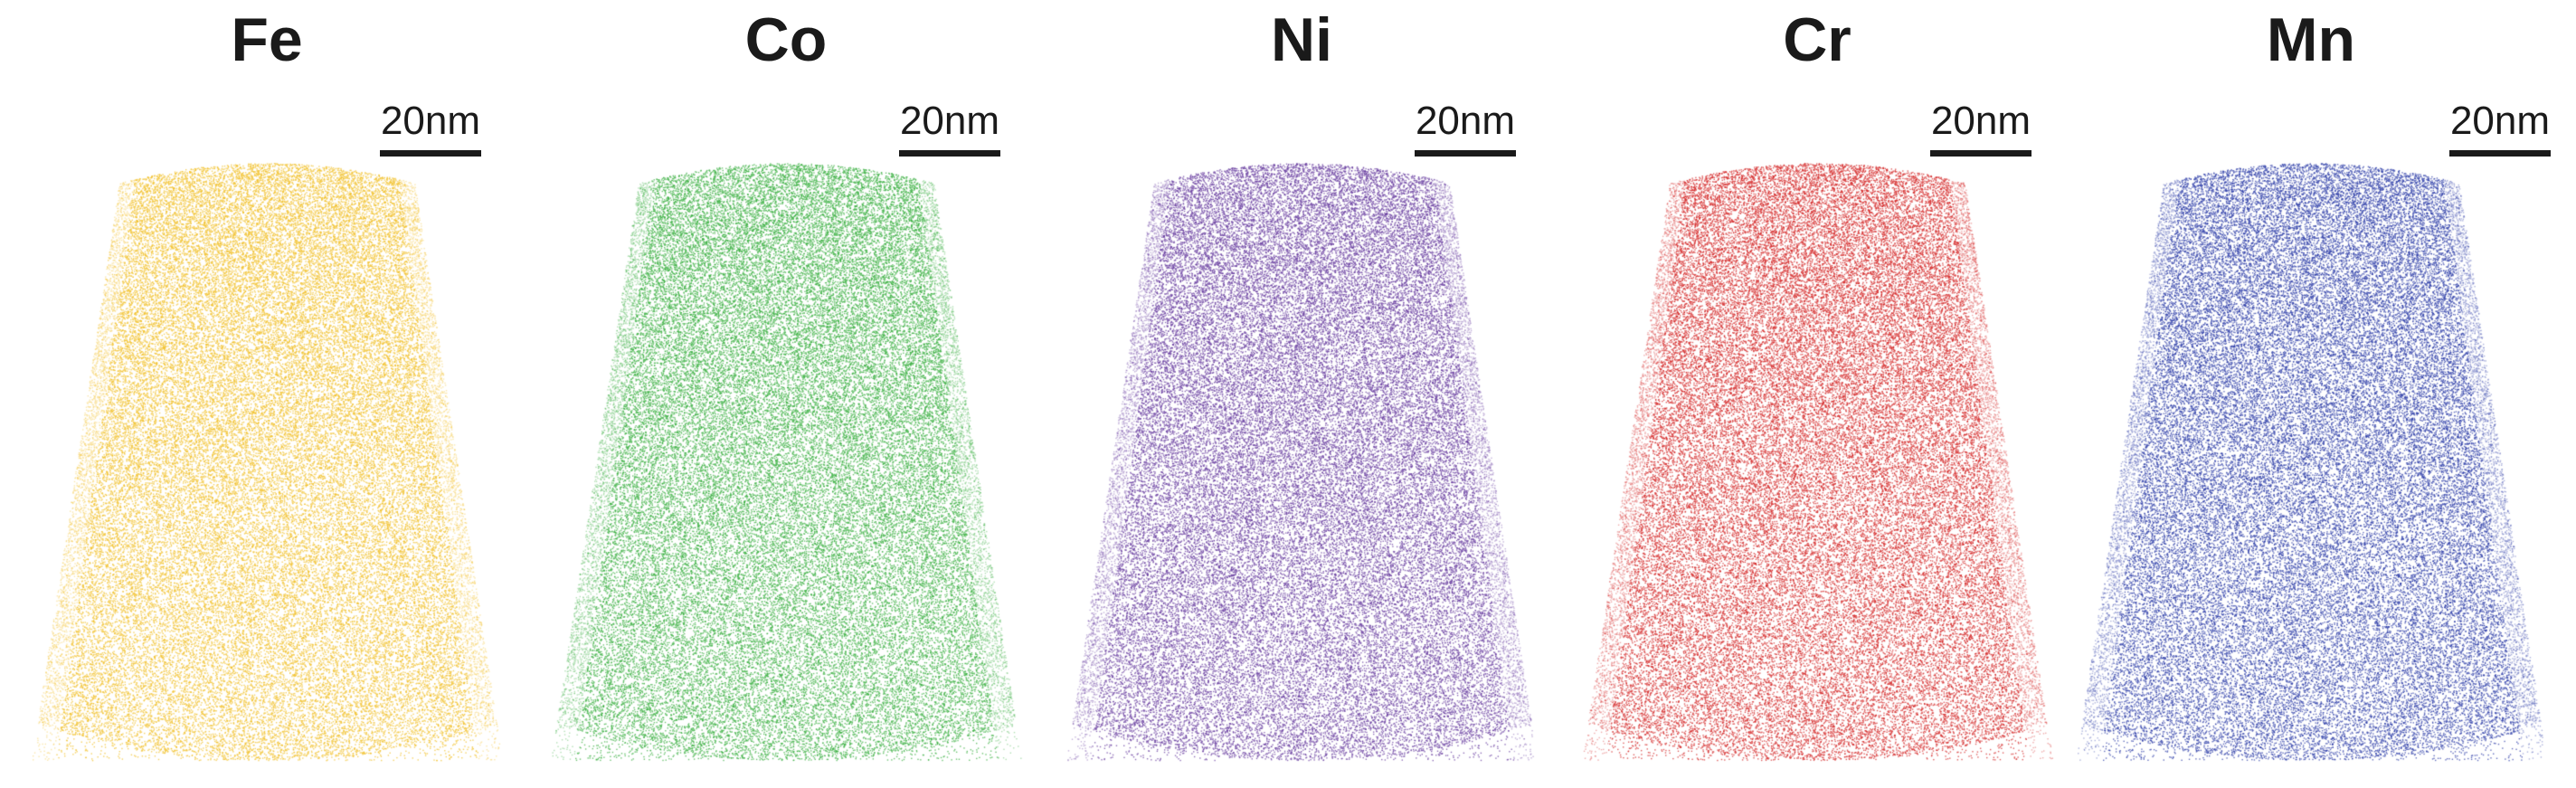  Describe the element at coordinates (267, 39) in the screenshot. I see `element-title: Fe` at that location.